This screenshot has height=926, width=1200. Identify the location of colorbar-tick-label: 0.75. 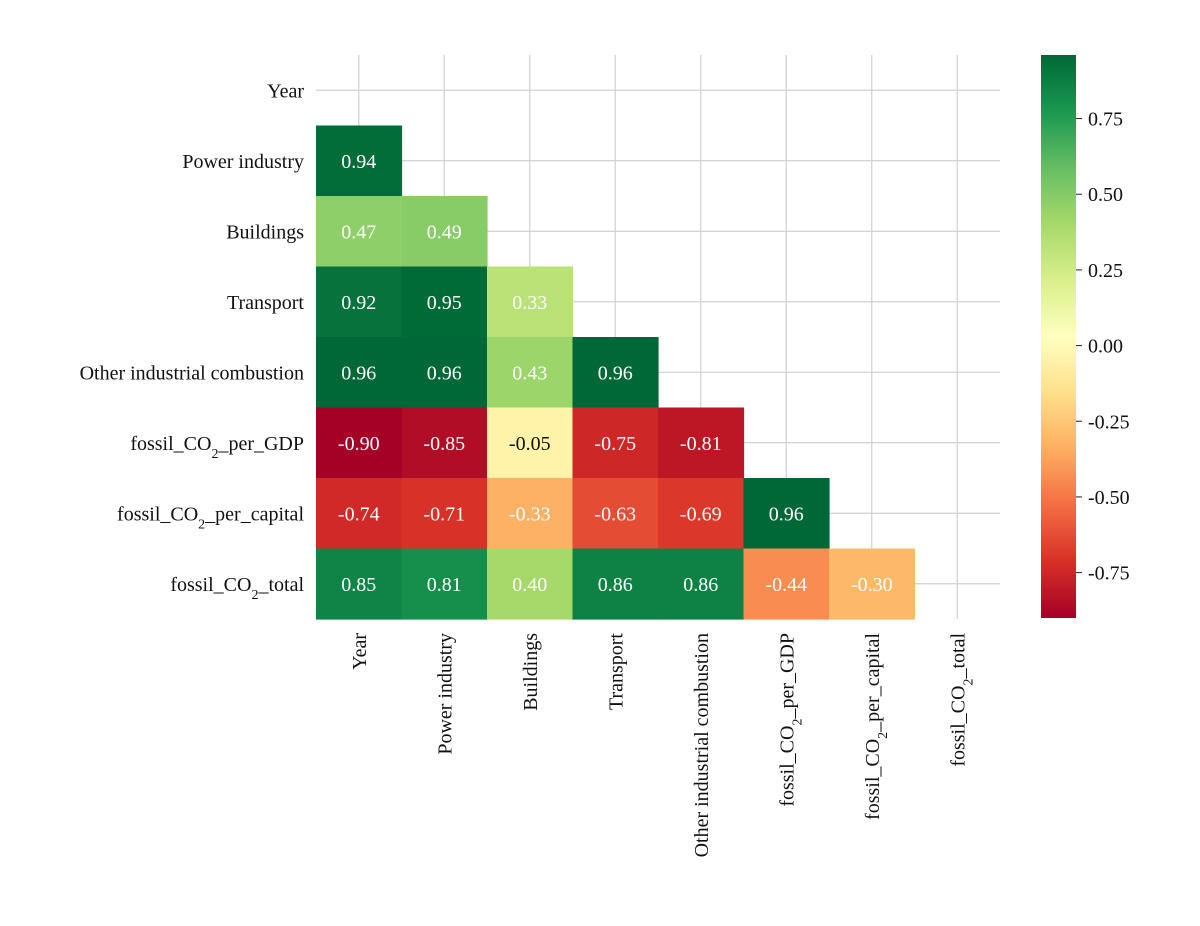
(1105, 120).